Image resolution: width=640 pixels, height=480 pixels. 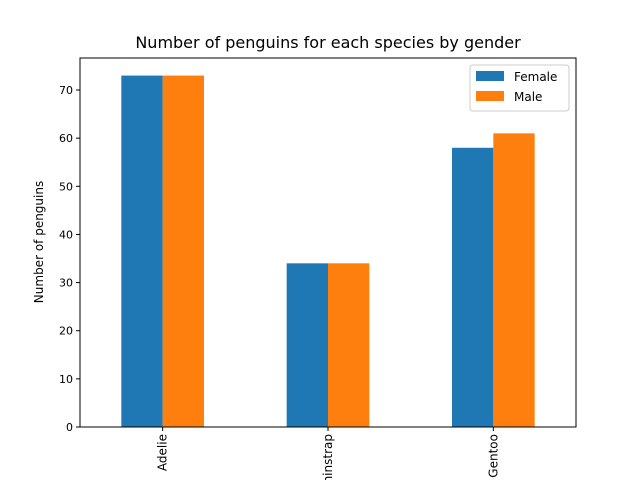 What do you see at coordinates (493, 456) in the screenshot?
I see `x-tick-label-gentoo: Gentoo` at bounding box center [493, 456].